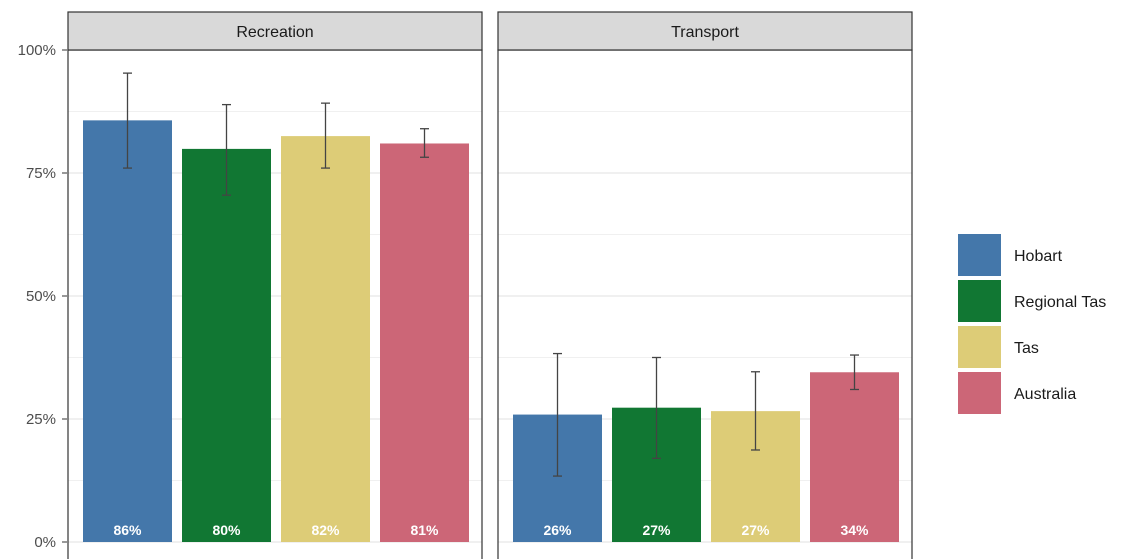 This screenshot has width=1122, height=559. What do you see at coordinates (127, 331) in the screenshot?
I see `bar-hobart` at bounding box center [127, 331].